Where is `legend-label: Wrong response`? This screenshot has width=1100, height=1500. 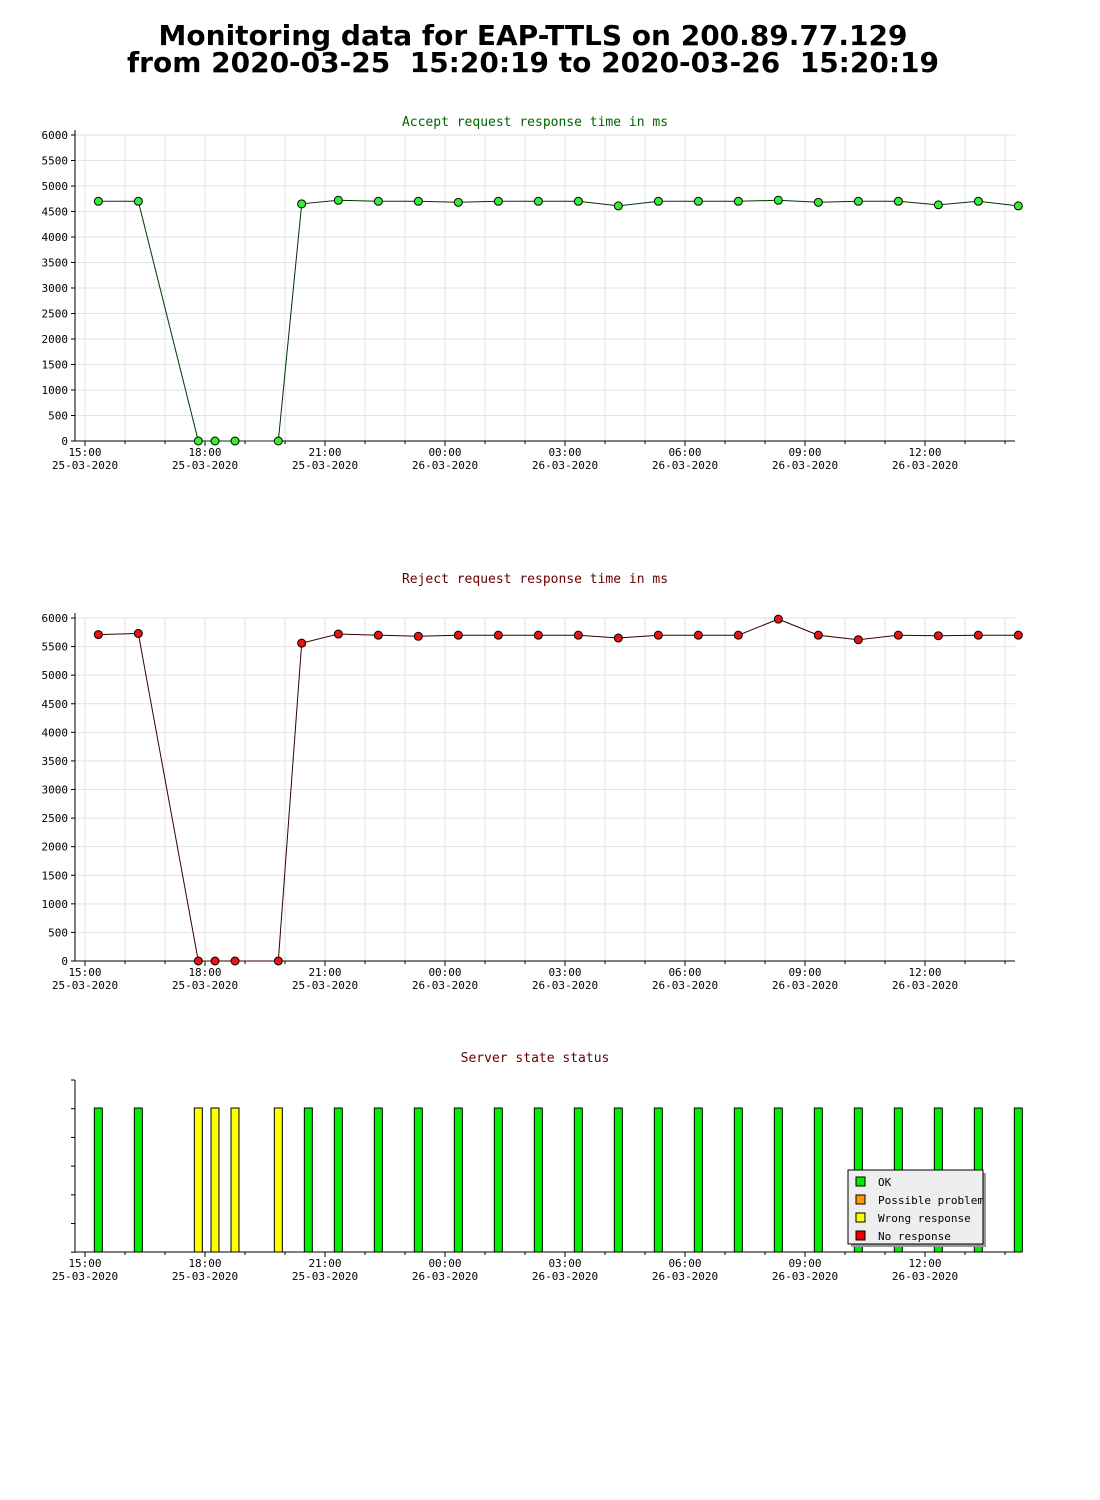
legend-label: Wrong response is located at coordinates (924, 1218).